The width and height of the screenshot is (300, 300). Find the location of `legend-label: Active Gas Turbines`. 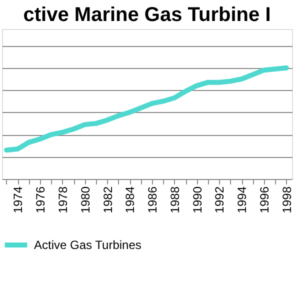

legend-label: Active Gas Turbines is located at coordinates (88, 245).